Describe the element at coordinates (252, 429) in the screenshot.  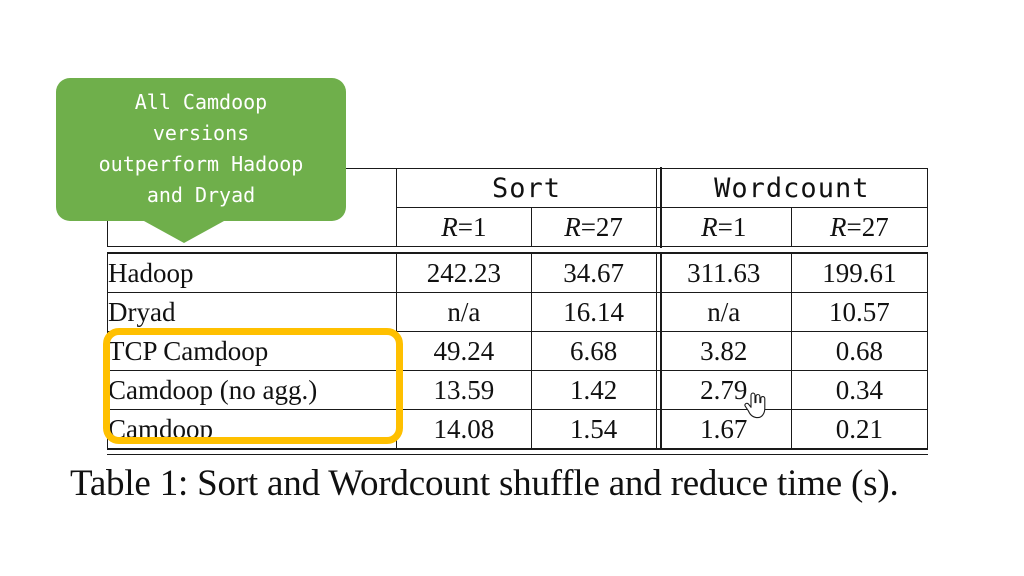
I see `row-label-camdoop: Camdoop` at that location.